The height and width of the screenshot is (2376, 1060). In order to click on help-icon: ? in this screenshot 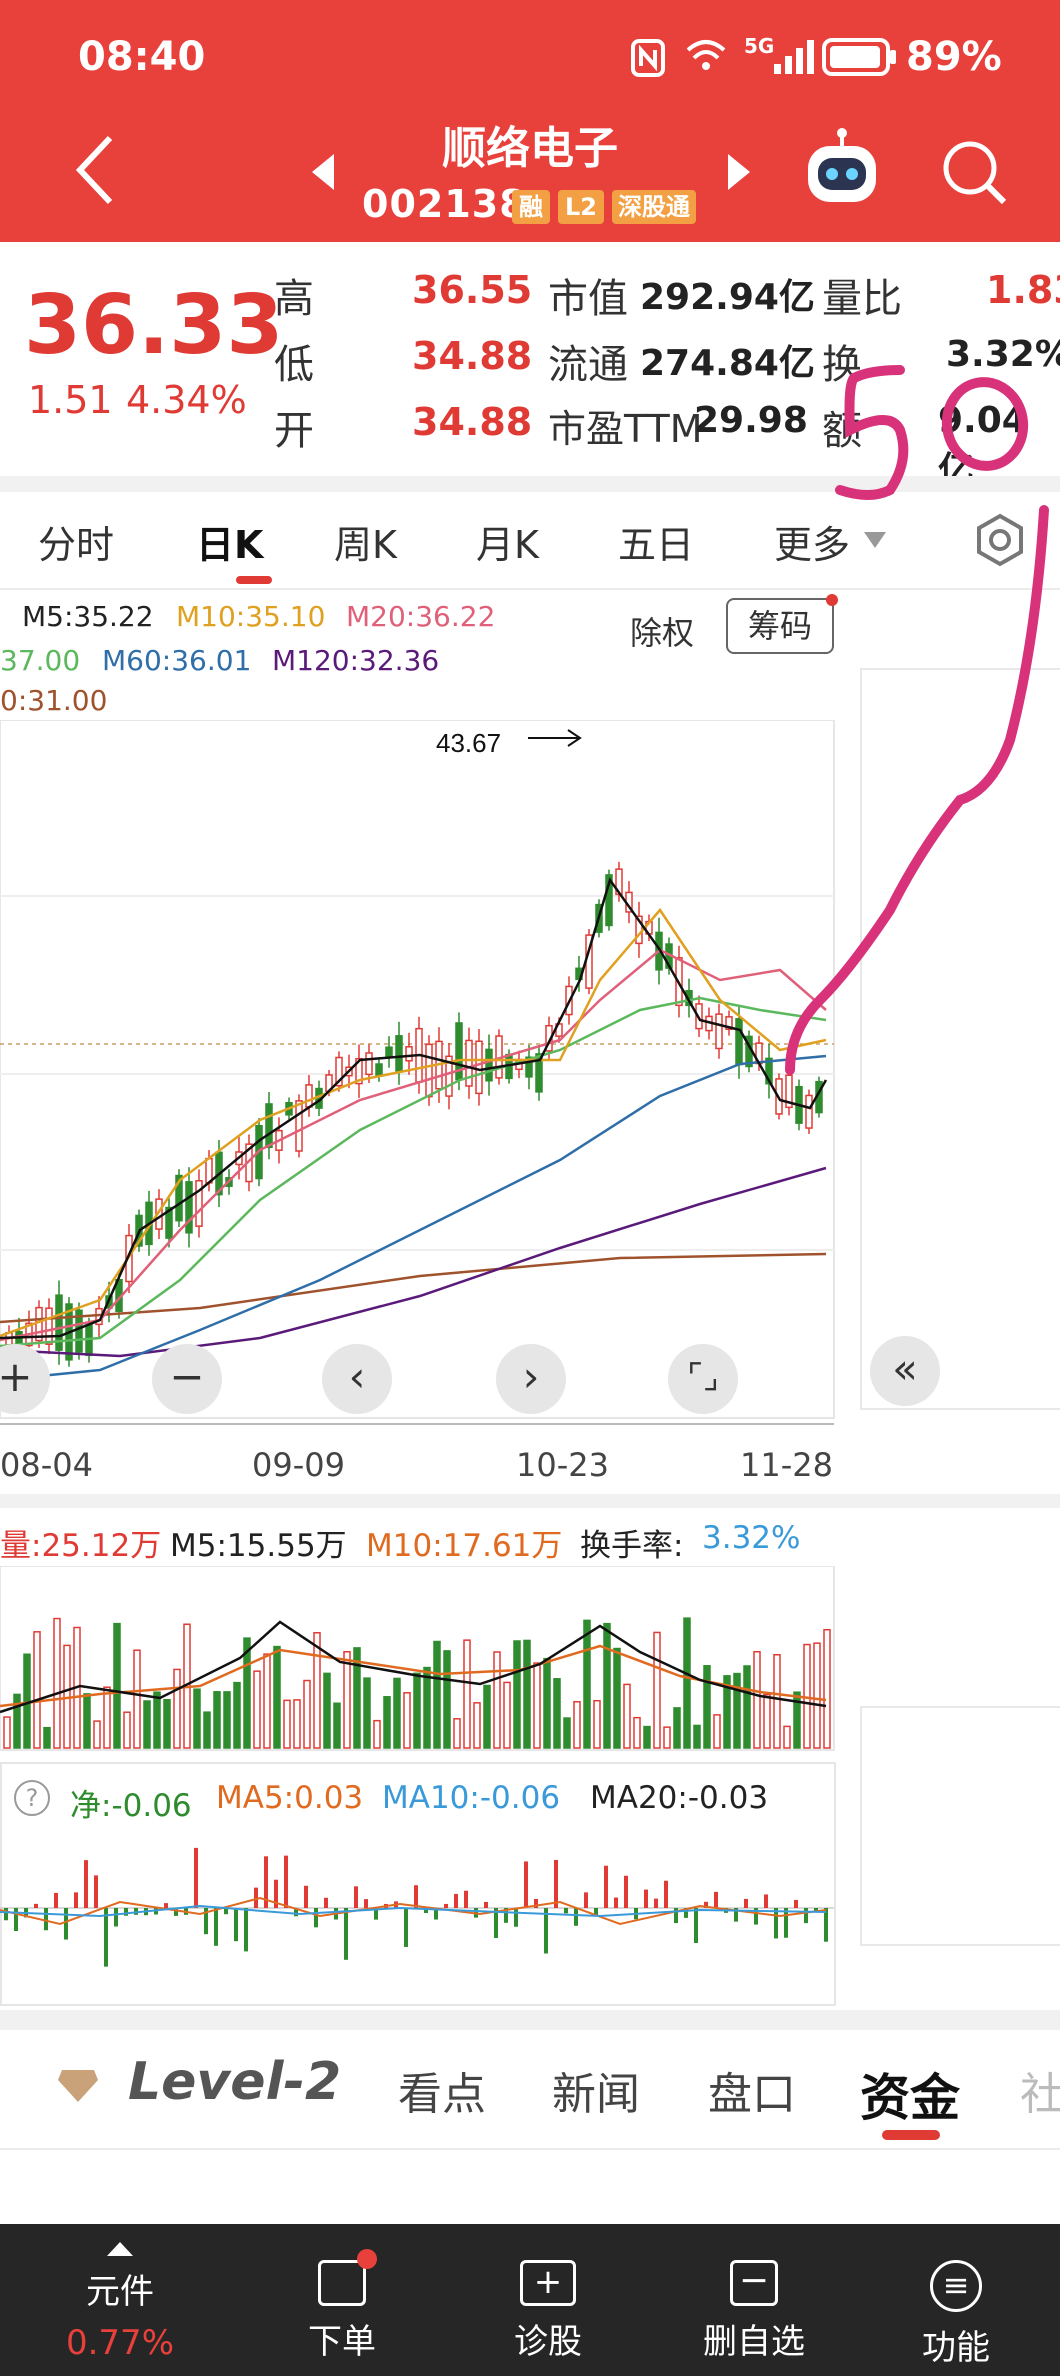, I will do `click(32, 1798)`.